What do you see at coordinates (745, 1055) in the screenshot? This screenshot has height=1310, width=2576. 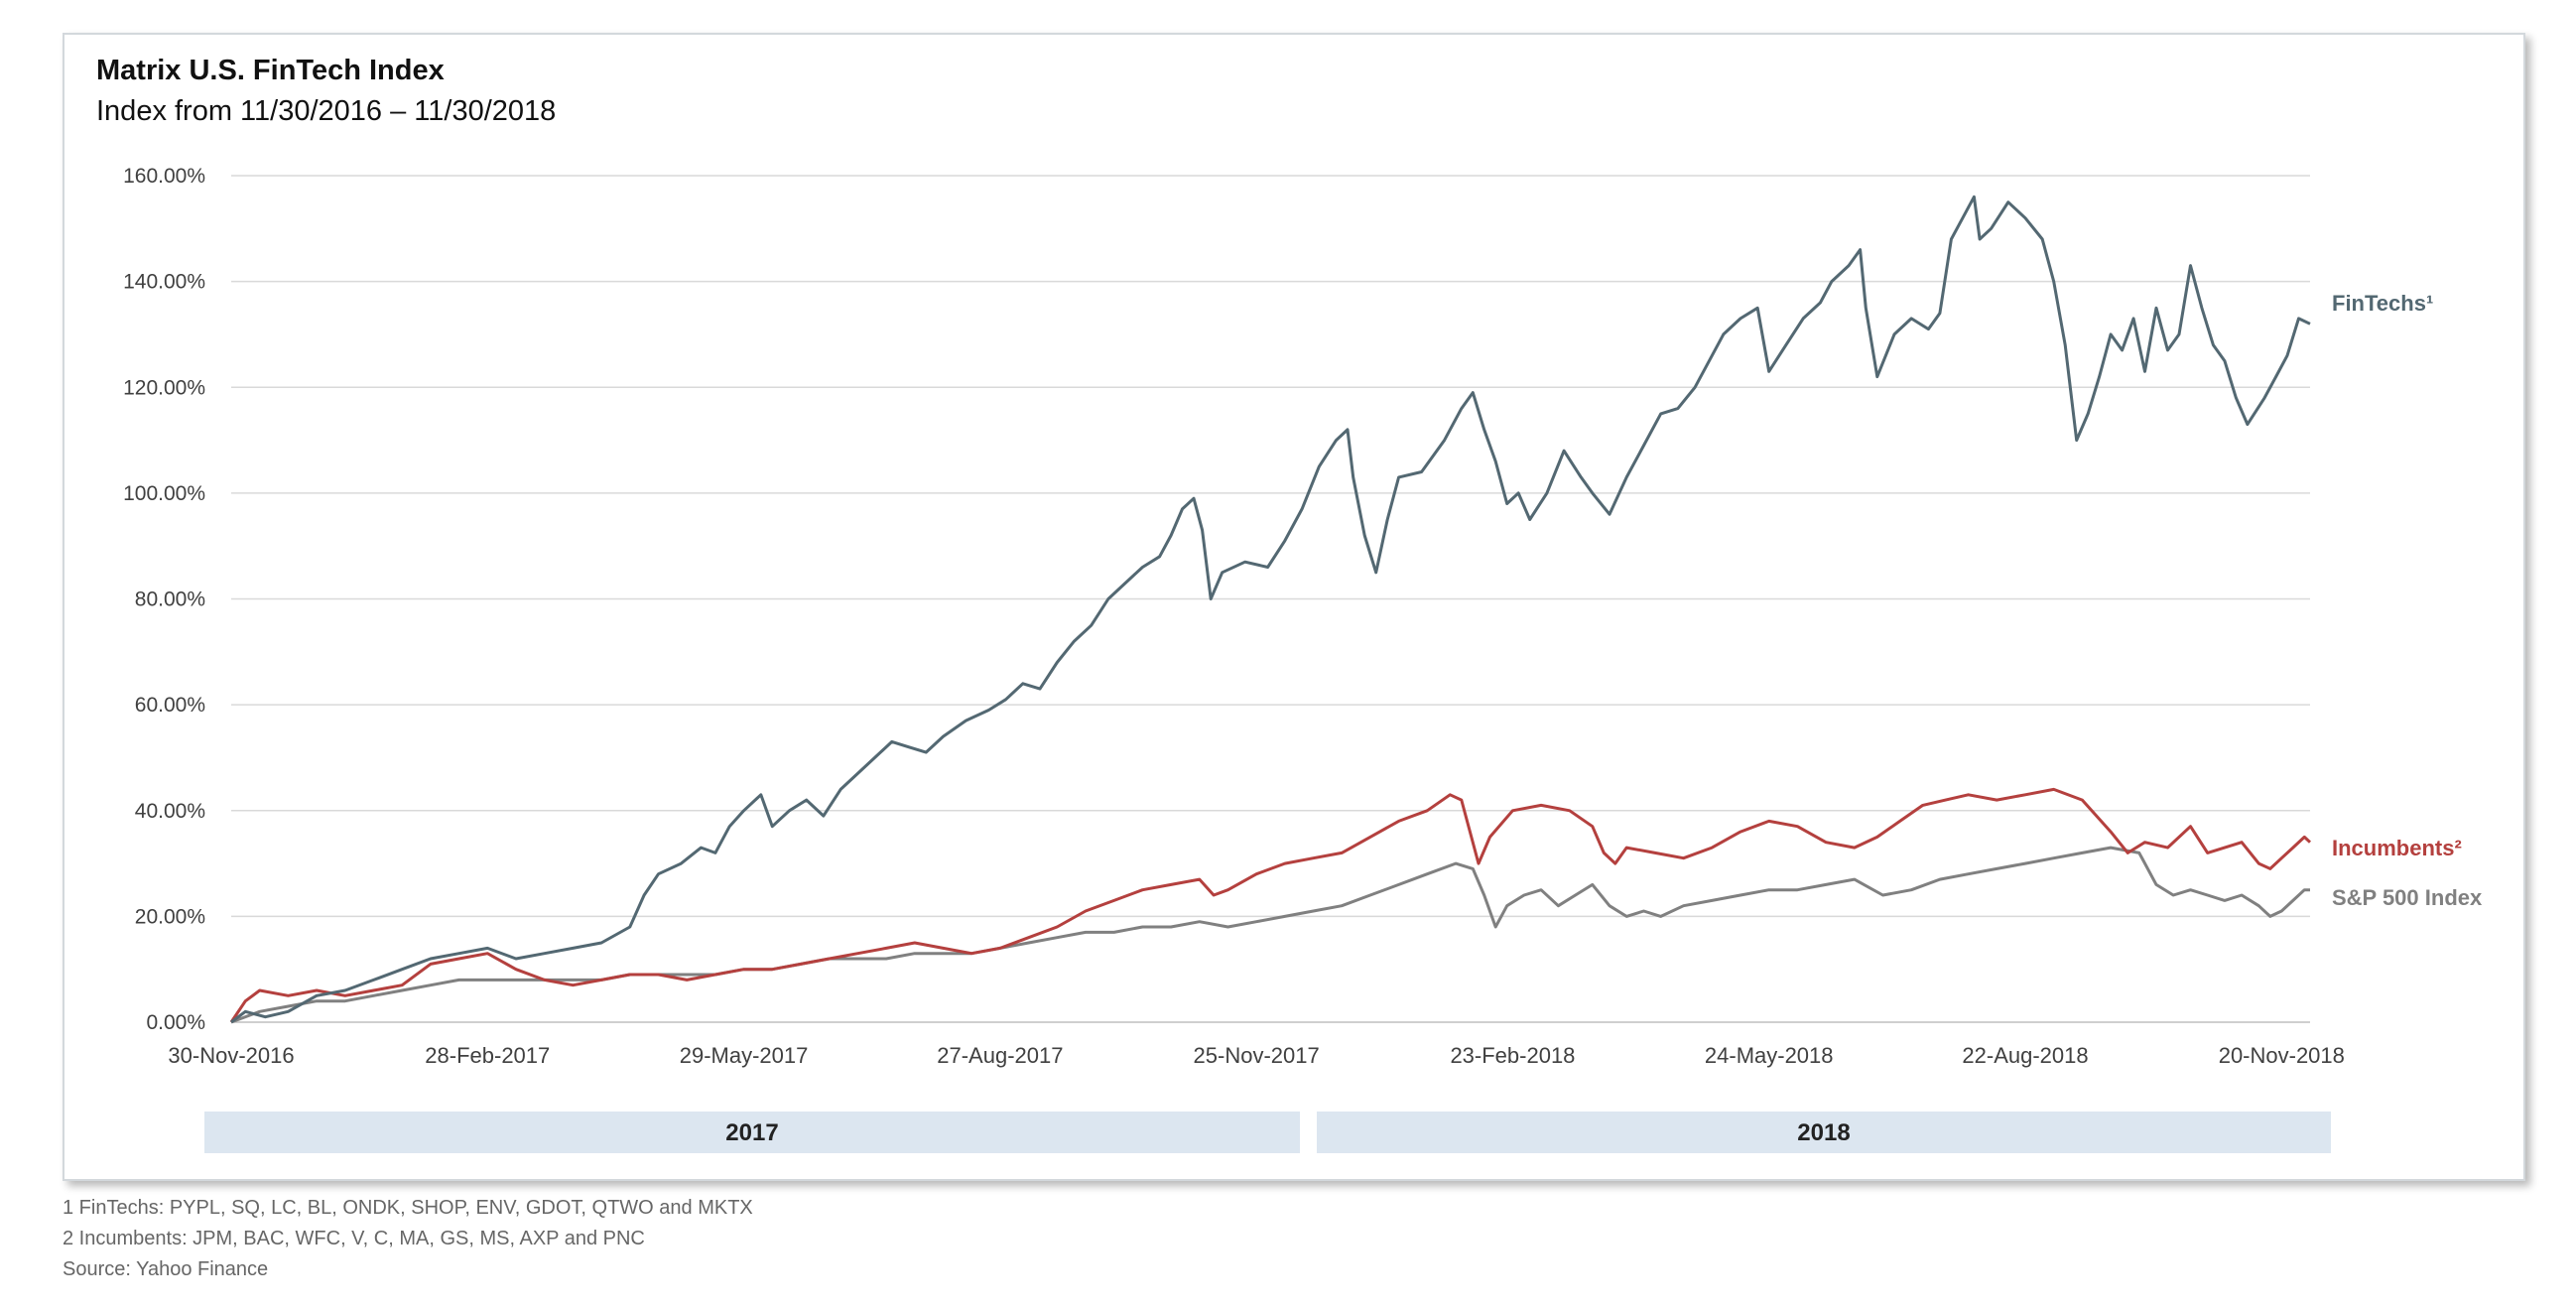 I see `x-tick-label: 29-May-2017` at bounding box center [745, 1055].